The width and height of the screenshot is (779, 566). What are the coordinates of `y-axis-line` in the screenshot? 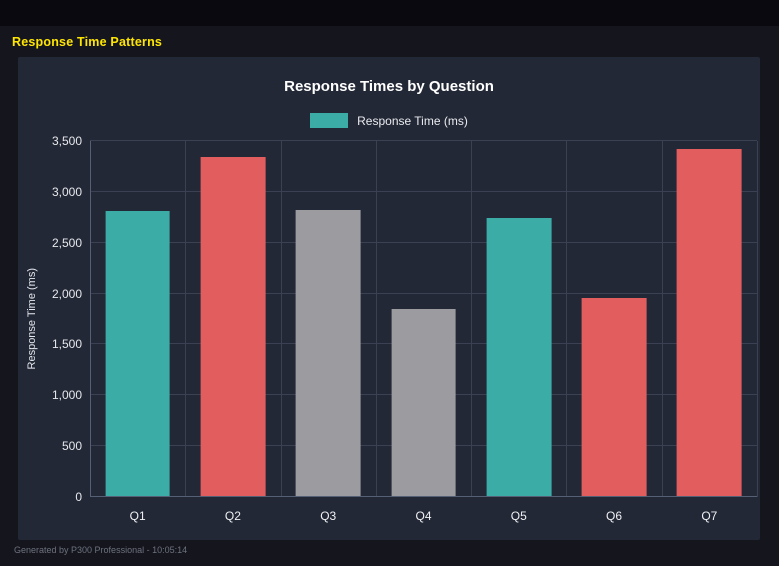 It's located at (90, 319).